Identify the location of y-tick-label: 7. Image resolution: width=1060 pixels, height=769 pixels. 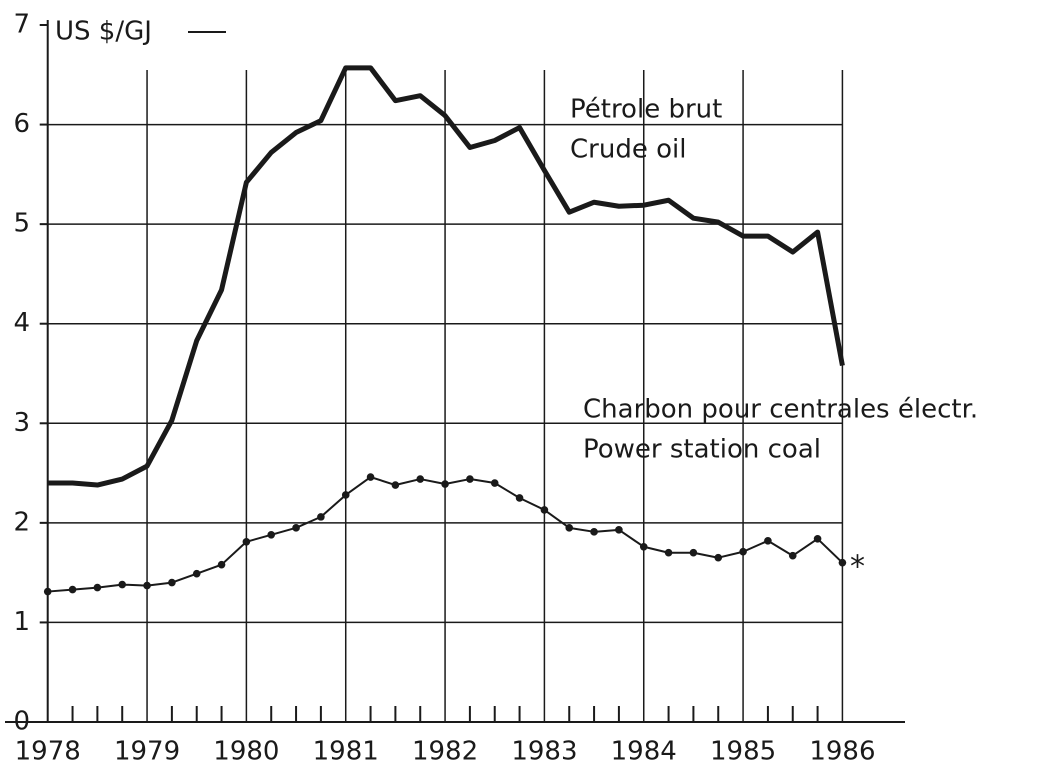
(21, 25).